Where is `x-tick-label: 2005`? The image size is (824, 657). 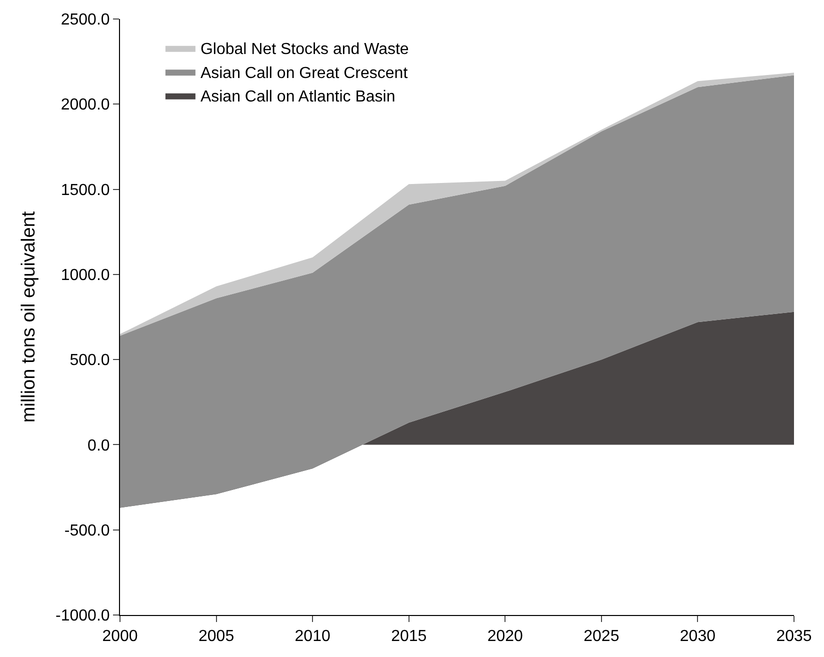 x-tick-label: 2005 is located at coordinates (216, 637).